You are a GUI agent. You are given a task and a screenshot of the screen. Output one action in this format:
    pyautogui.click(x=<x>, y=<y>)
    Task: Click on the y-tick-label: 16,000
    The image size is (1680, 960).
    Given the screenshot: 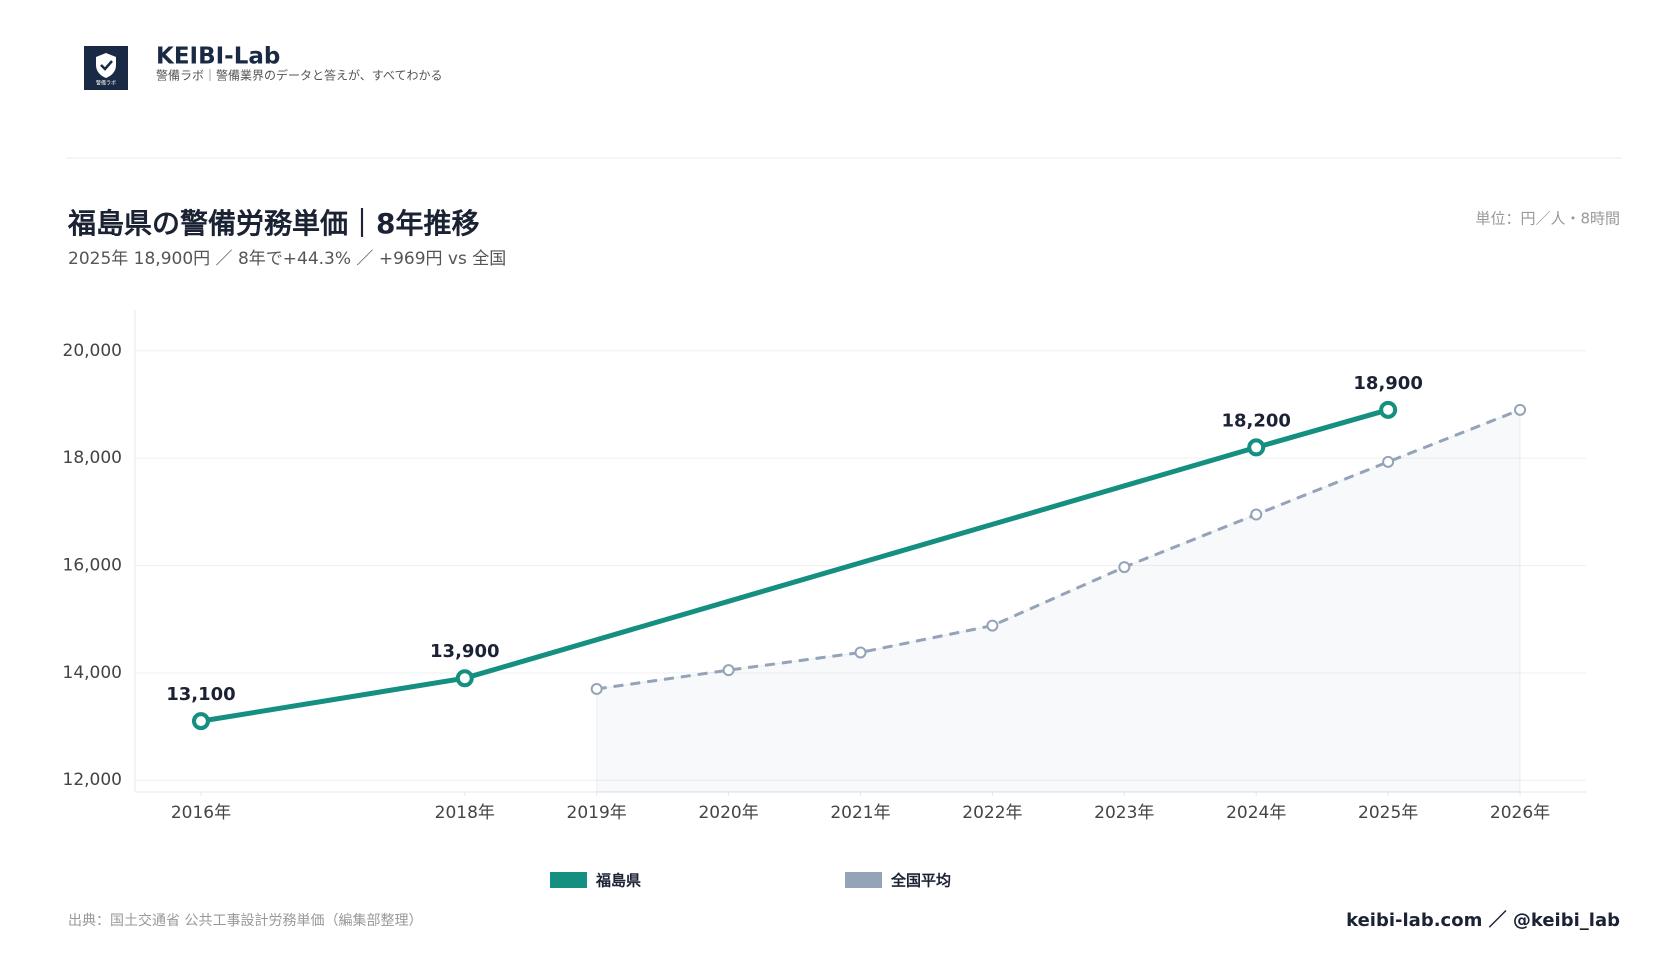 What is the action you would take?
    pyautogui.click(x=92, y=565)
    